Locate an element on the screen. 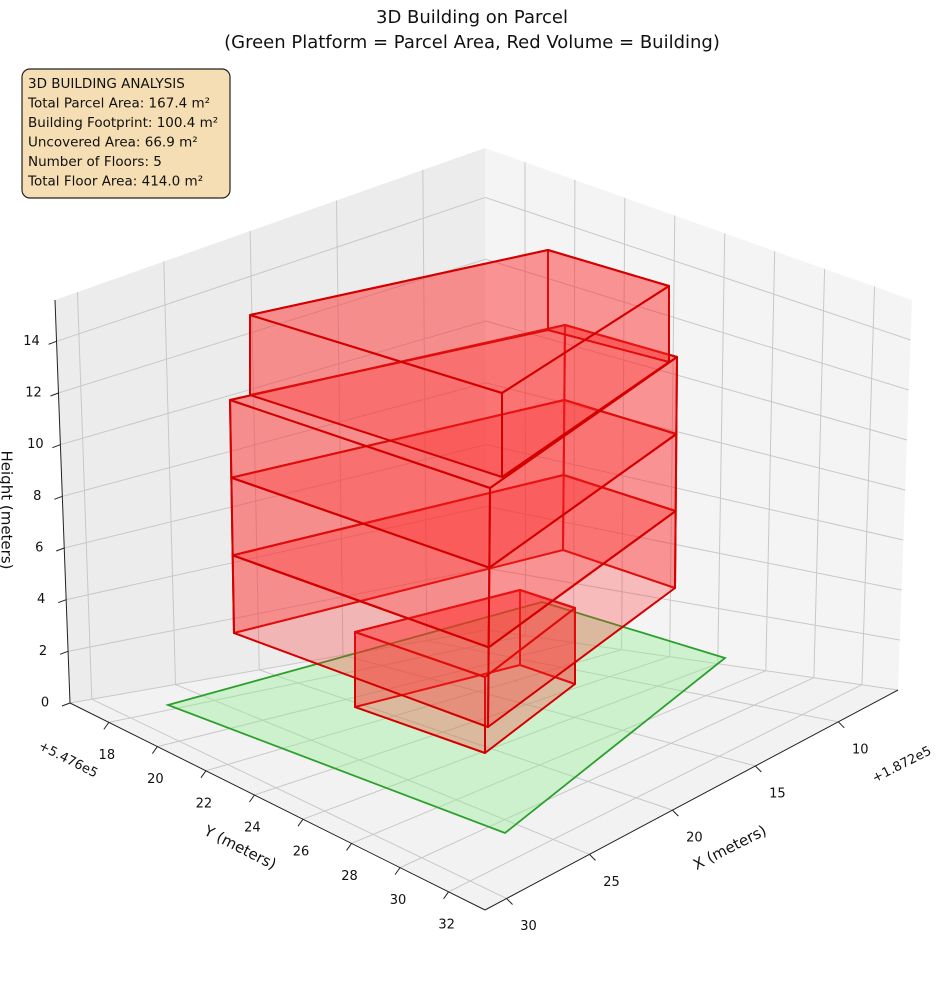 This screenshot has height=992, width=944. y-tick-label: 32 is located at coordinates (446, 924).